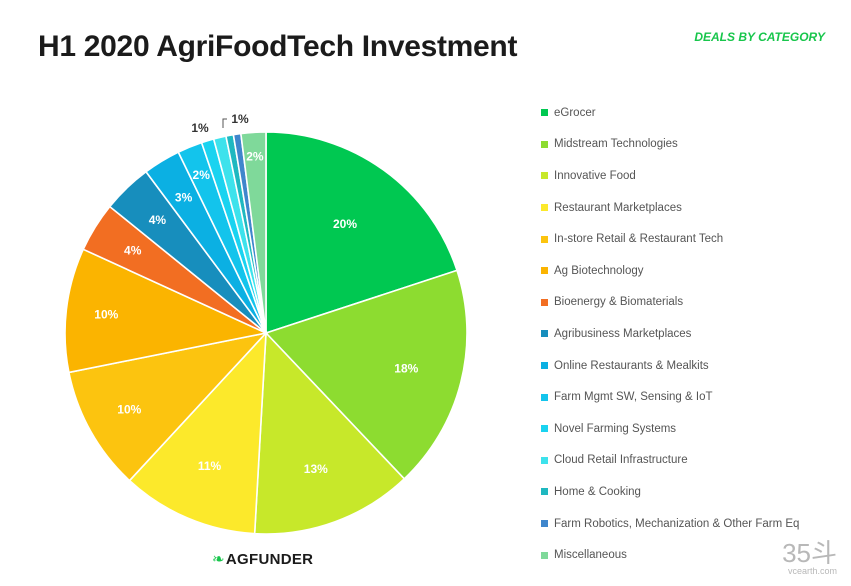 This screenshot has width=851, height=586. What do you see at coordinates (633, 397) in the screenshot?
I see `legend-label: Farm Mgmt SW, Sensing & IoT` at bounding box center [633, 397].